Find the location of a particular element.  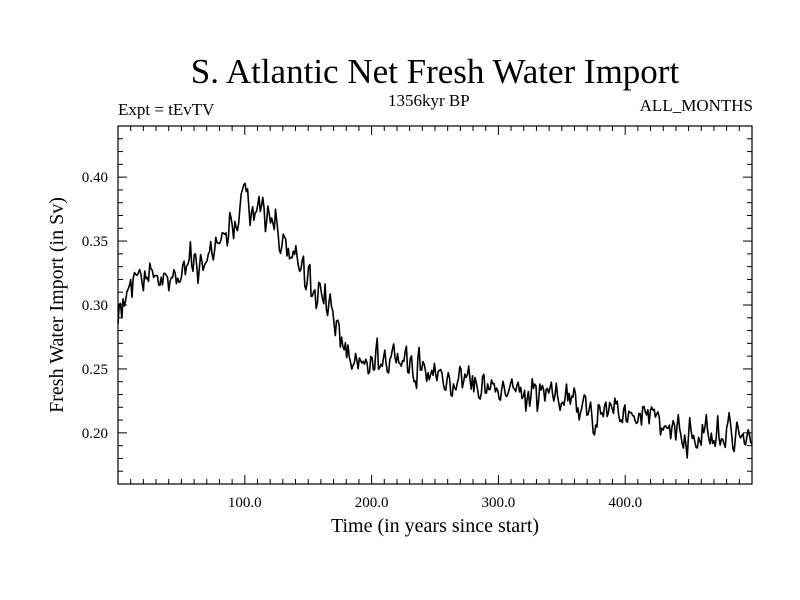

chart-title: S. Atlantic Net Fresh Water Import is located at coordinates (435, 71).